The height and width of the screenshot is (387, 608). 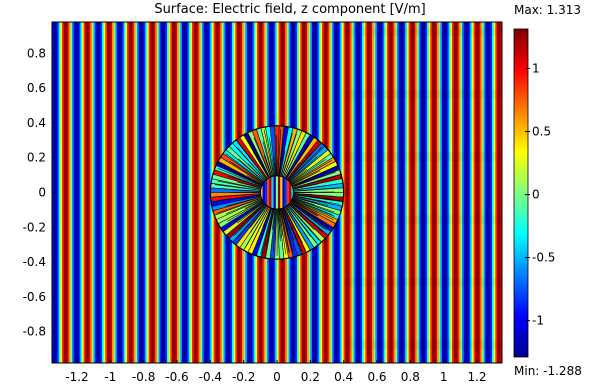 I want to click on cloak-core, so click(x=277, y=192).